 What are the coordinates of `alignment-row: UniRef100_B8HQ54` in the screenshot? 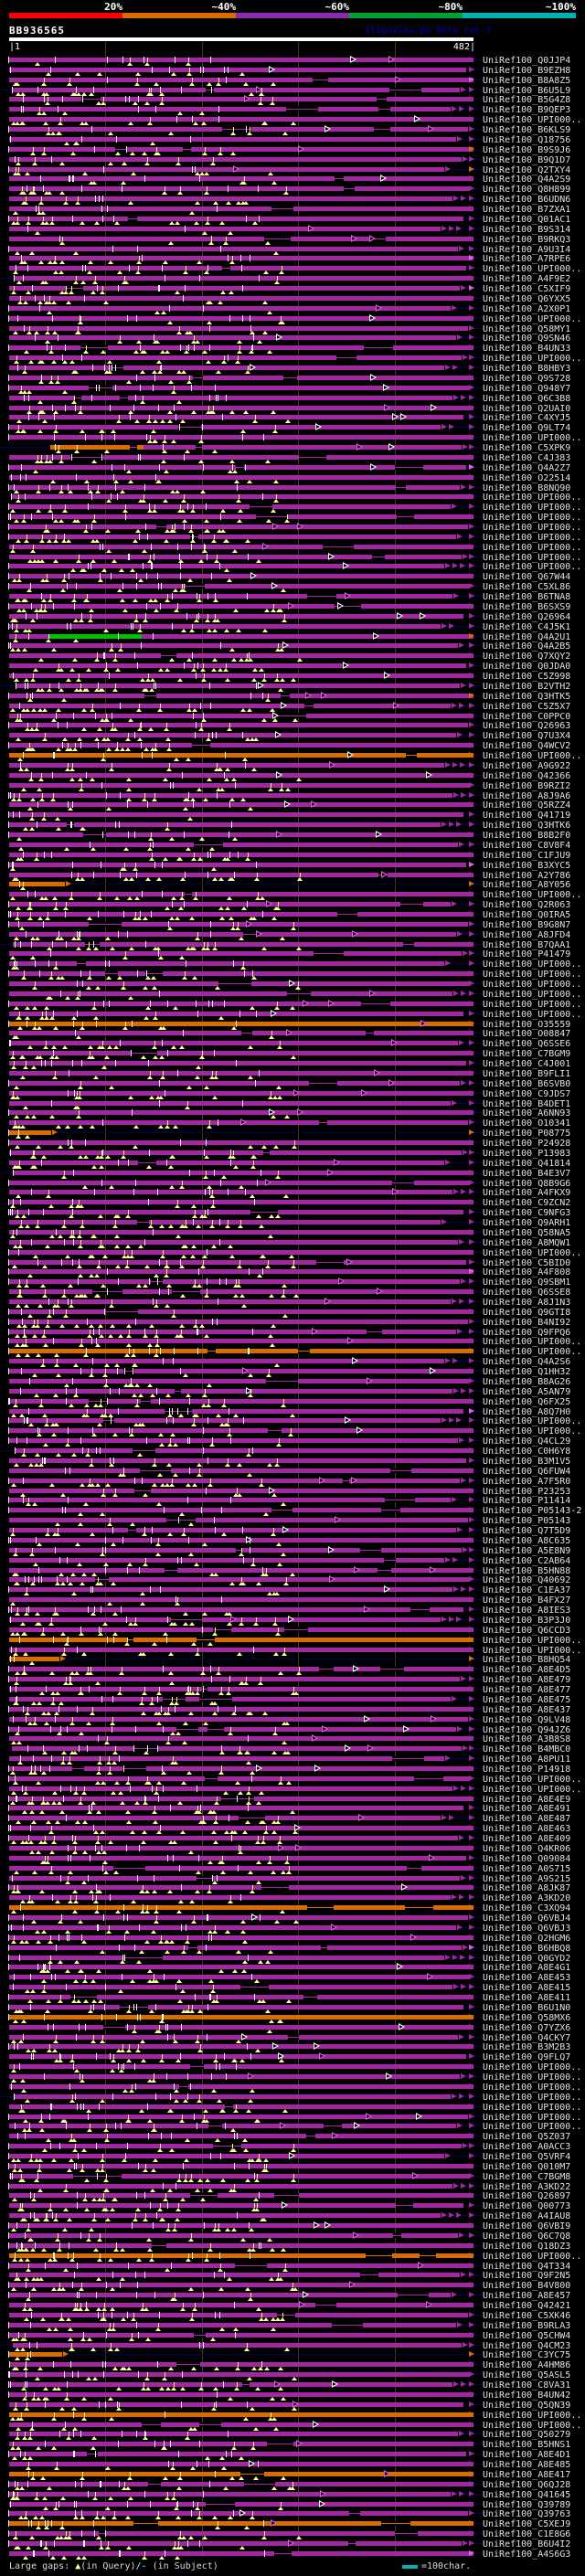 It's located at (293, 1660).